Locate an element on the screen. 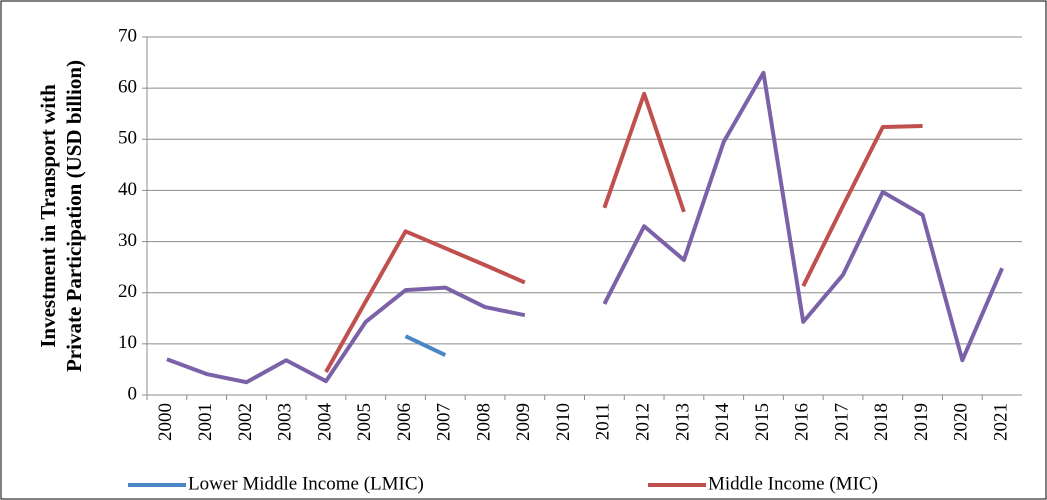  x-tick-label: 2016 is located at coordinates (802, 422).